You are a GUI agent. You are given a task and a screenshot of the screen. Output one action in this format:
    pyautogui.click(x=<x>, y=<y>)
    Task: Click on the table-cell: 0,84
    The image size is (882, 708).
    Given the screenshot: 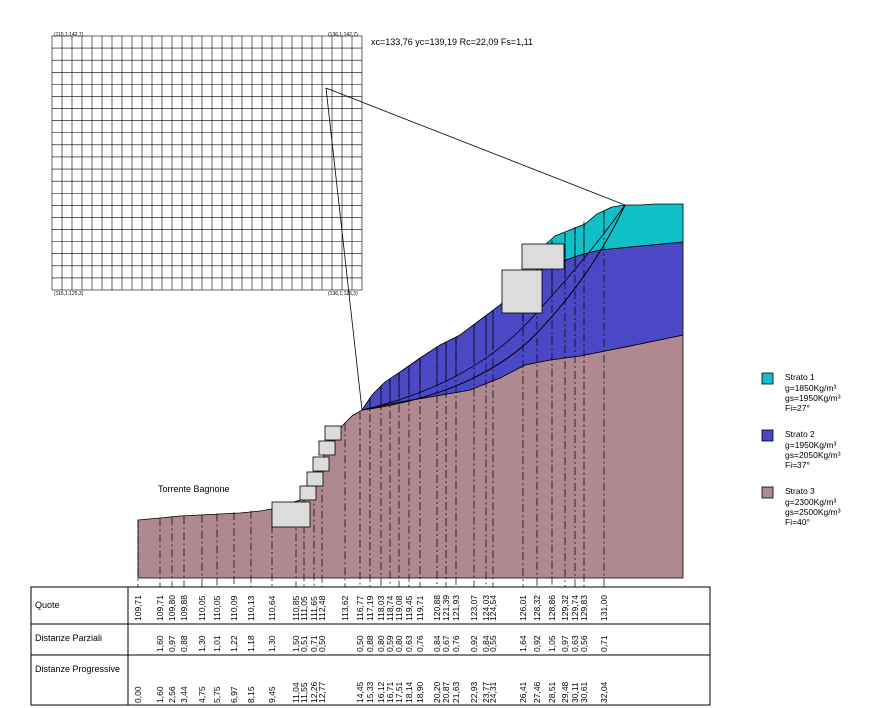 What is the action you would take?
    pyautogui.click(x=486, y=643)
    